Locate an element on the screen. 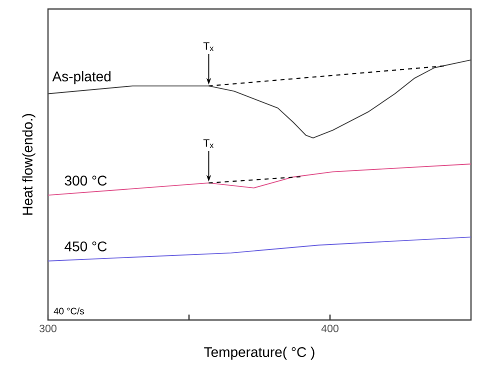 The image size is (481, 379). series-label: As-plated is located at coordinates (81, 77).